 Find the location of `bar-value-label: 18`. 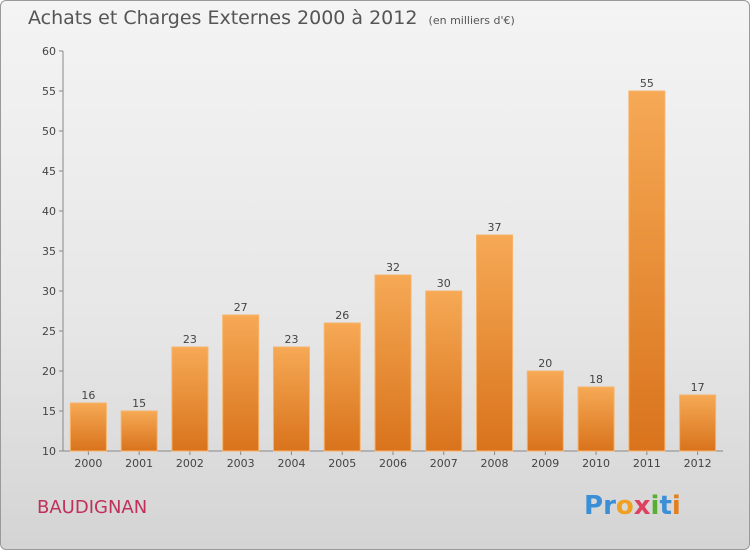

bar-value-label: 18 is located at coordinates (596, 379).